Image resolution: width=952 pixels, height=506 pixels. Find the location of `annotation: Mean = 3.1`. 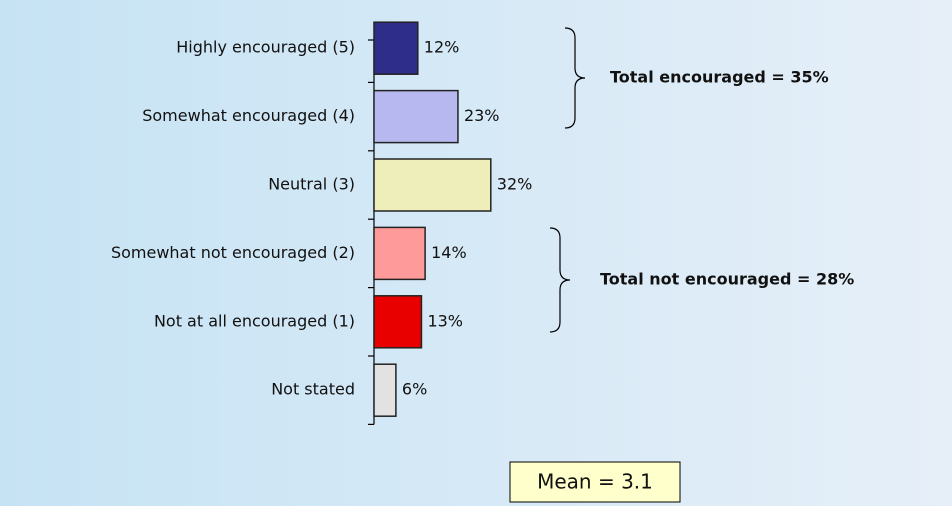

annotation: Mean = 3.1 is located at coordinates (595, 482).